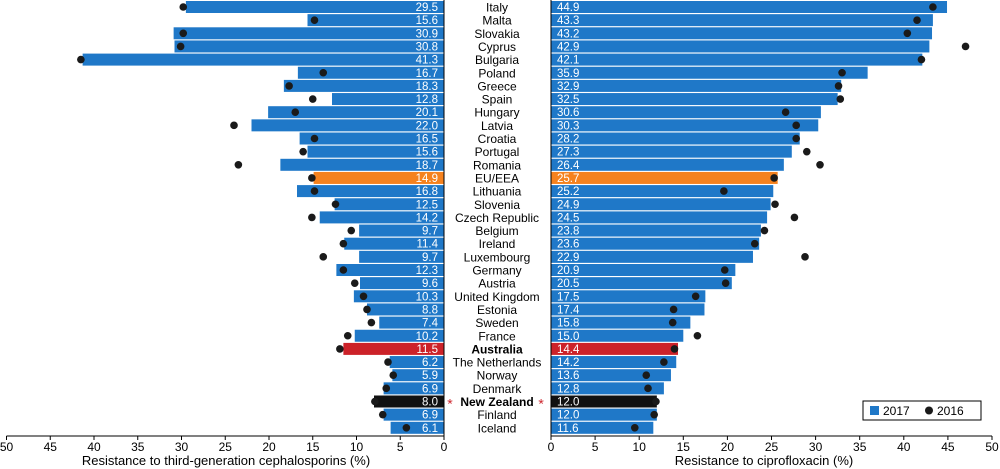 The width and height of the screenshot is (1000, 469). Describe the element at coordinates (496, 402) in the screenshot. I see `country-label-new-zealand: New Zealand` at that location.